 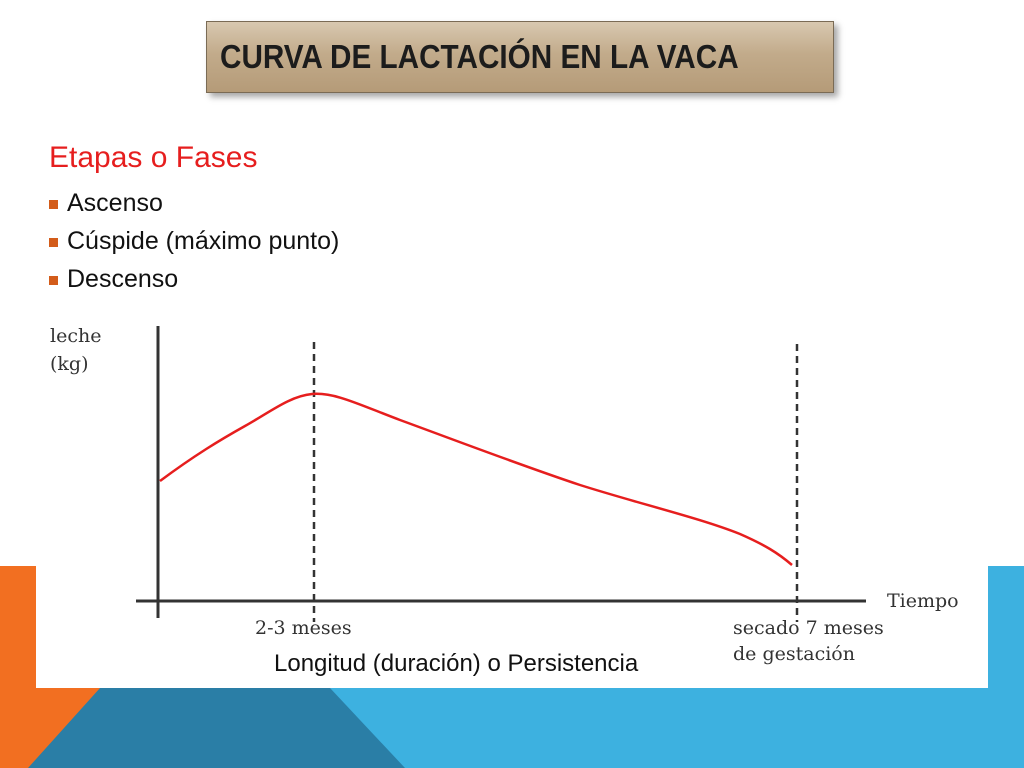 I want to click on blue-right-shape, so click(x=1006, y=627).